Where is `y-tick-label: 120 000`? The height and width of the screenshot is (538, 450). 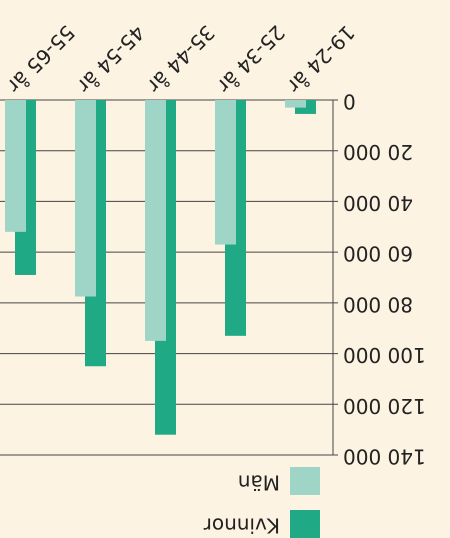 y-tick-label: 120 000 is located at coordinates (384, 406).